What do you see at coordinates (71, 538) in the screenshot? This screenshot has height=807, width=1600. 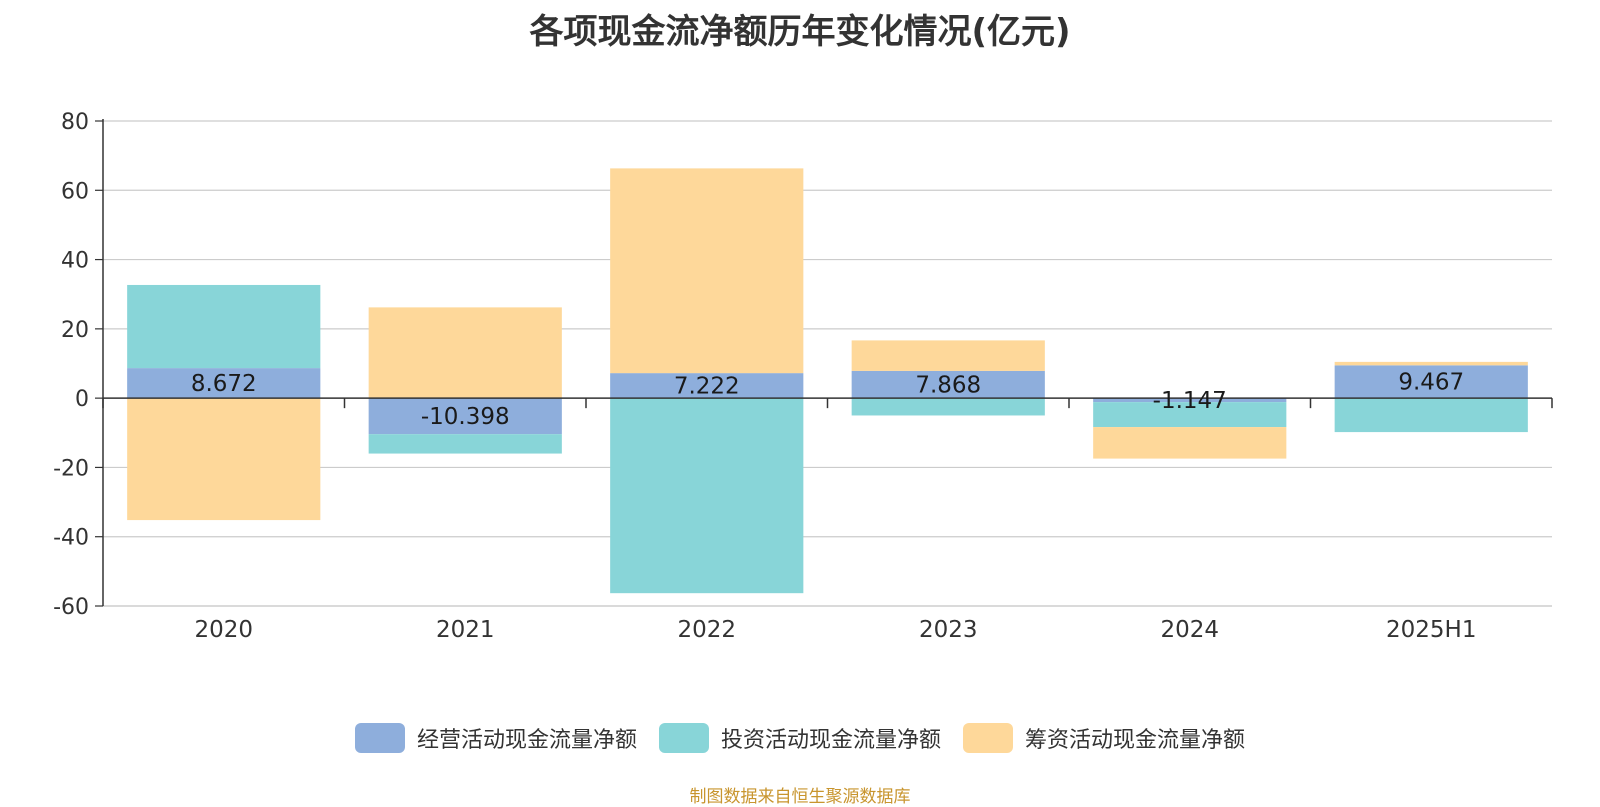 I see `y-tick-label: -40` at bounding box center [71, 538].